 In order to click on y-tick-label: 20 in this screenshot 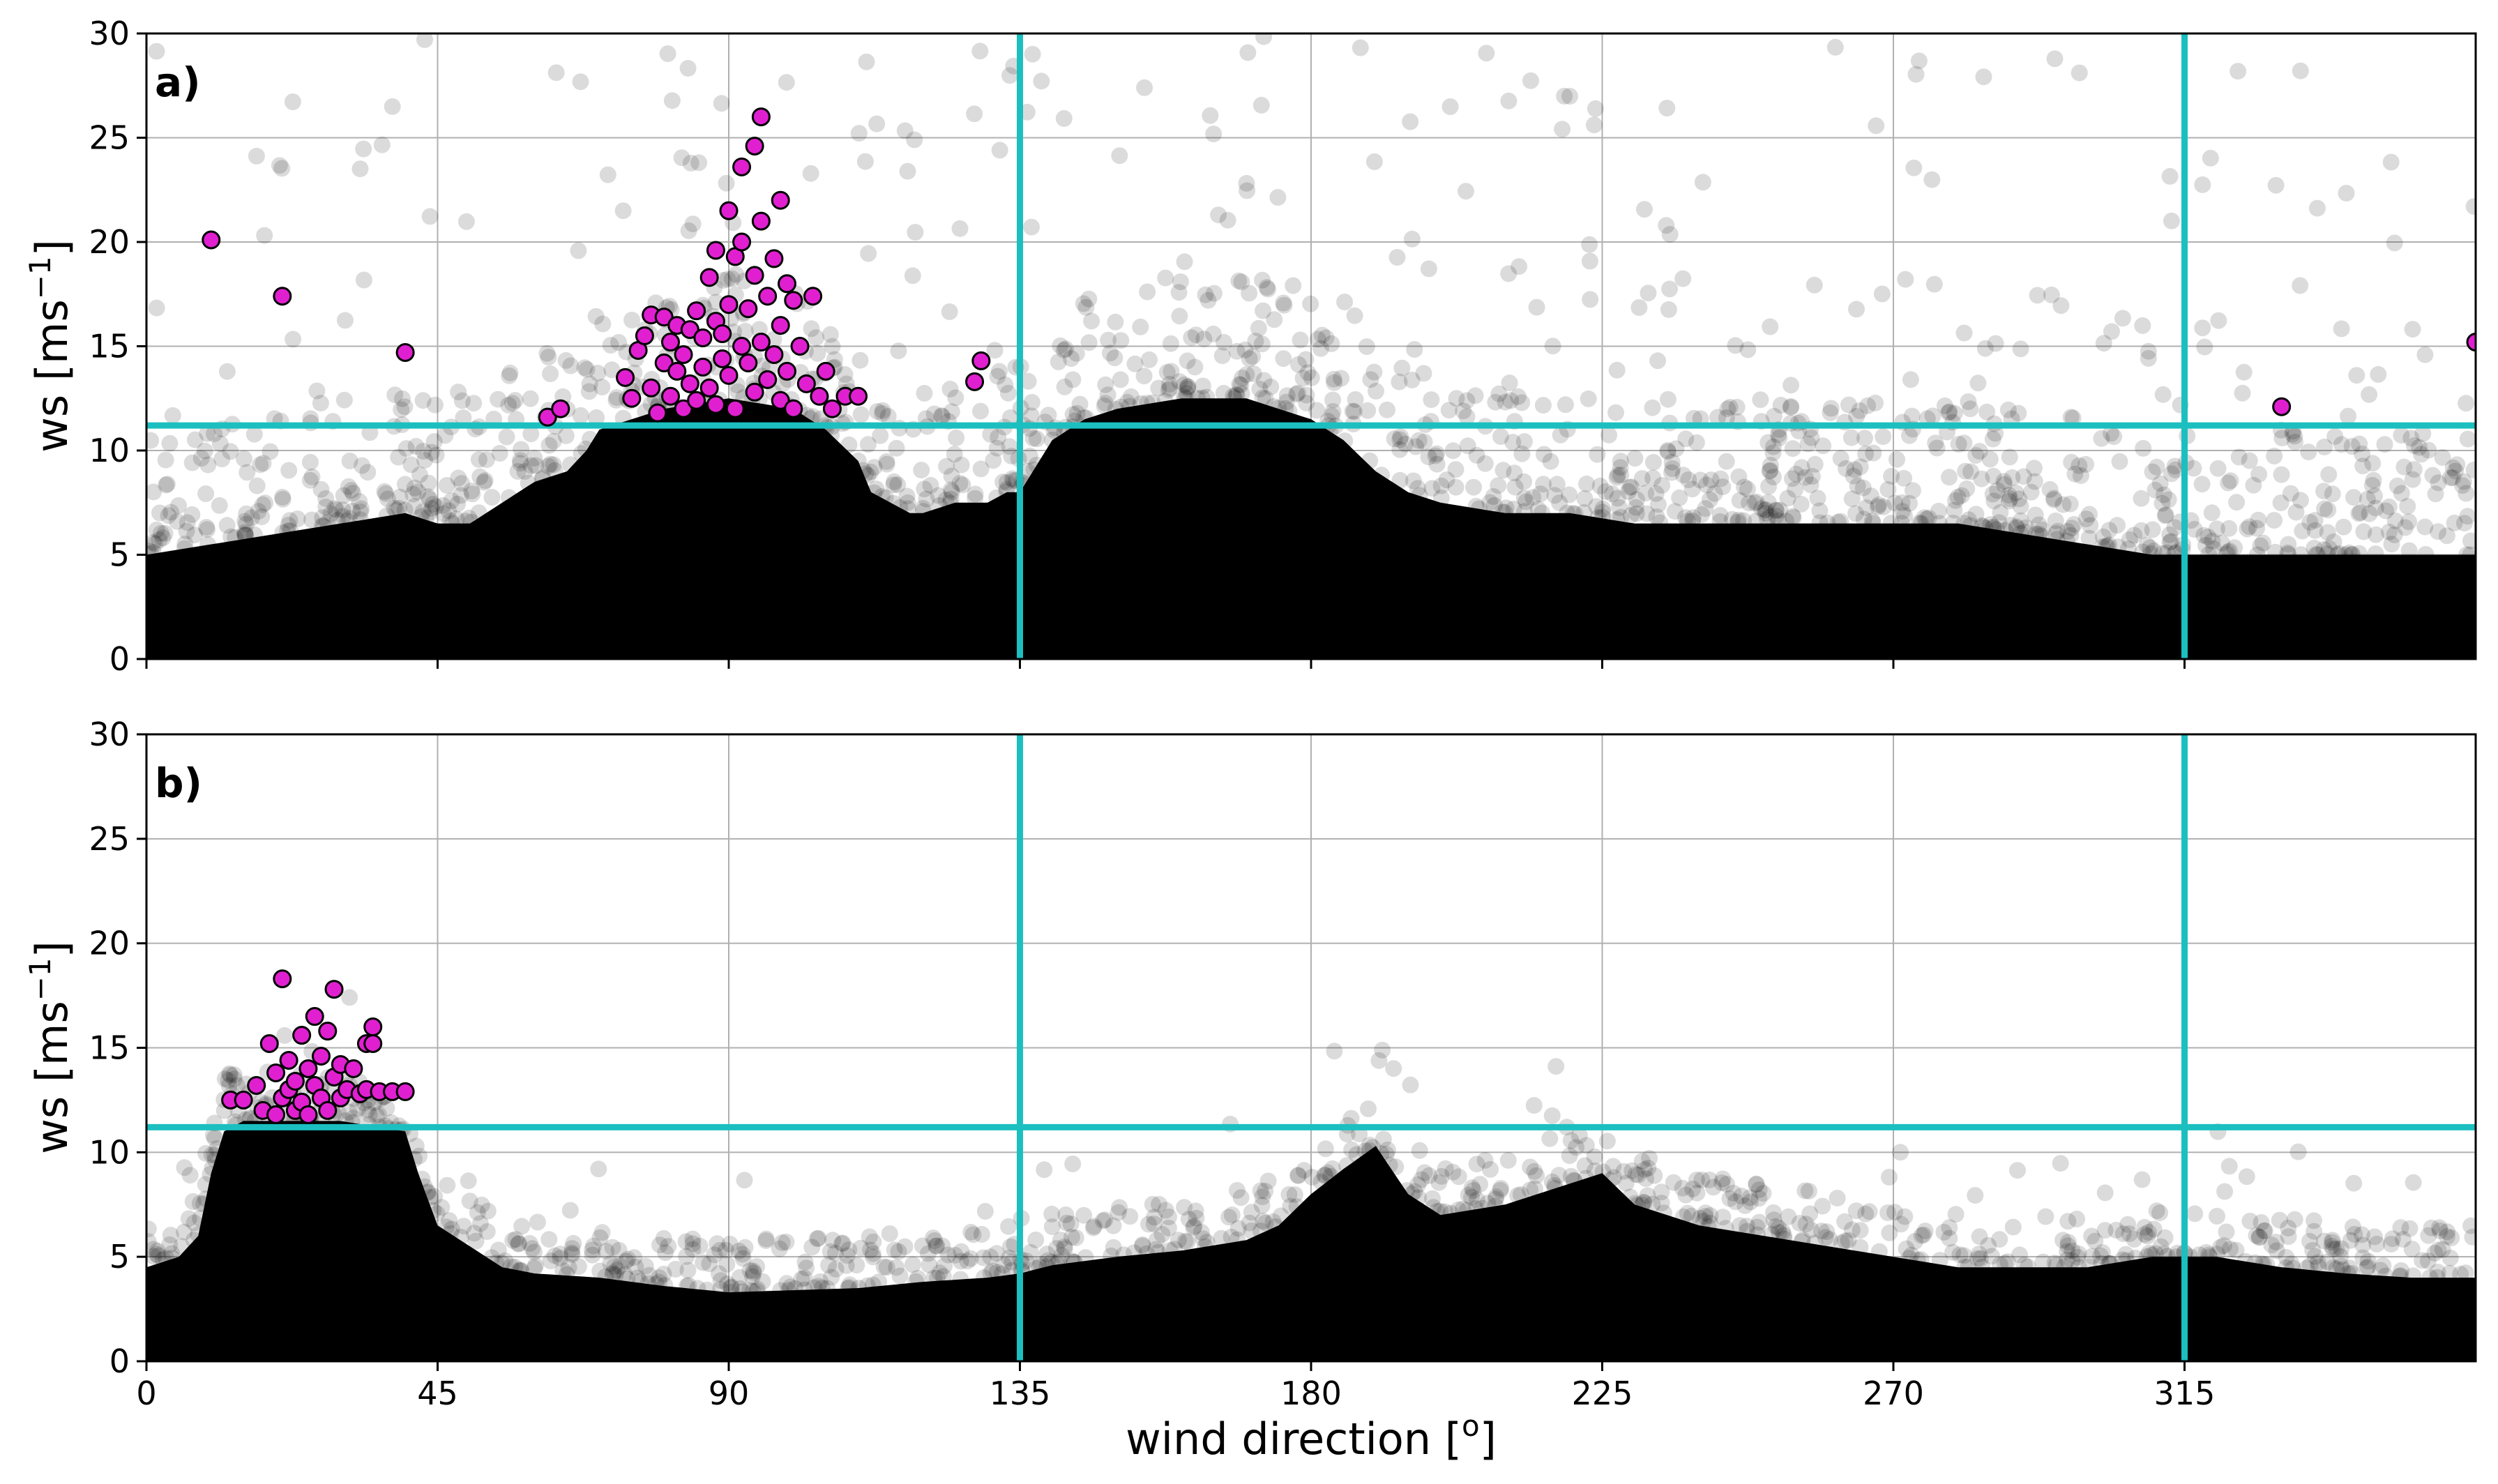, I will do `click(109, 943)`.